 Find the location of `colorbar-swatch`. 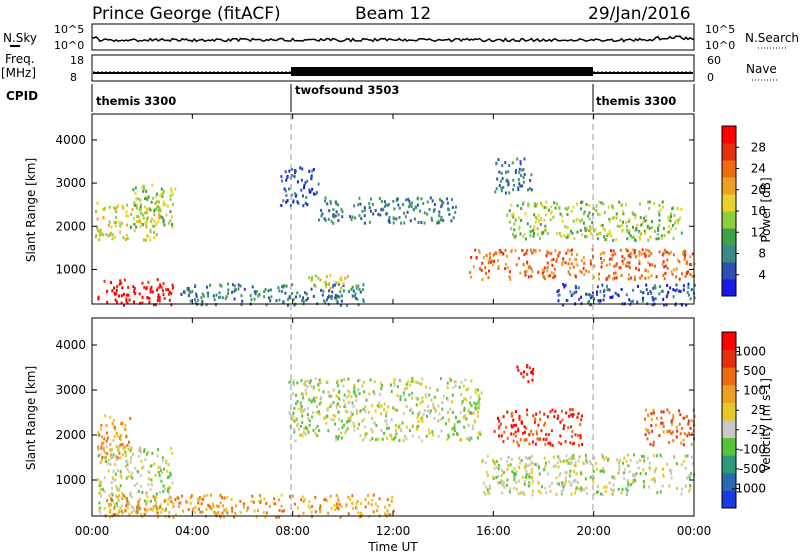

colorbar-swatch is located at coordinates (729, 152).